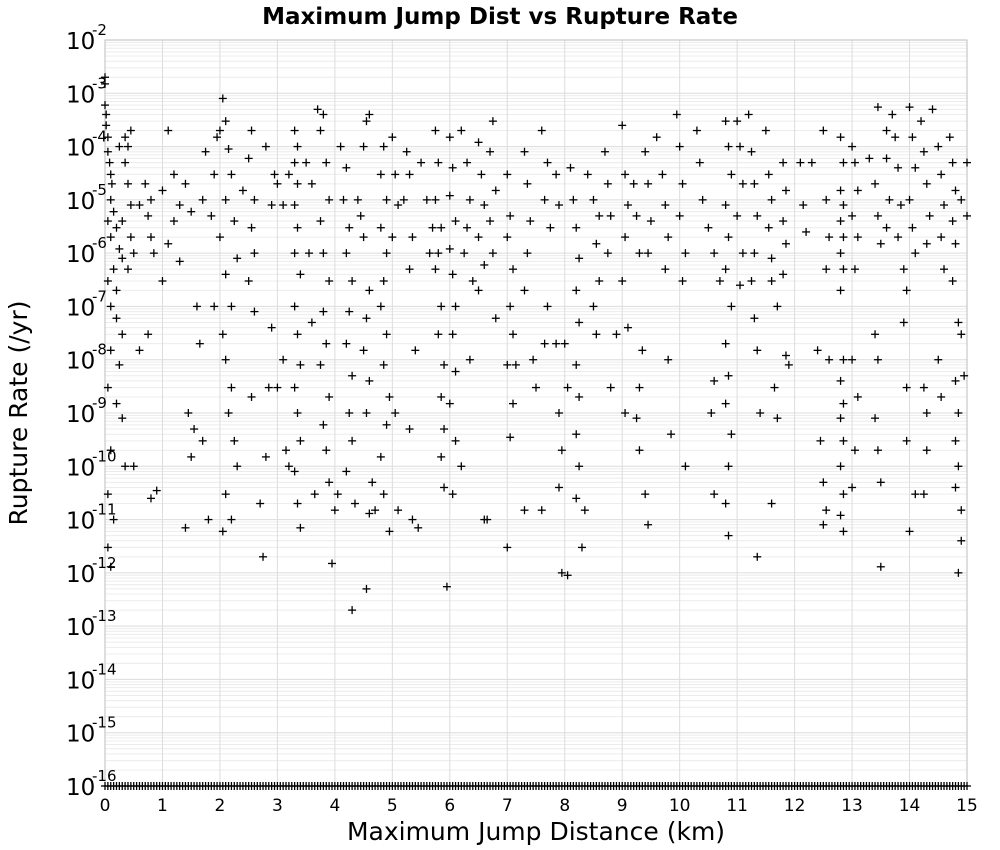 The height and width of the screenshot is (850, 1000). I want to click on y-tick-exponent: -11, so click(104, 510).